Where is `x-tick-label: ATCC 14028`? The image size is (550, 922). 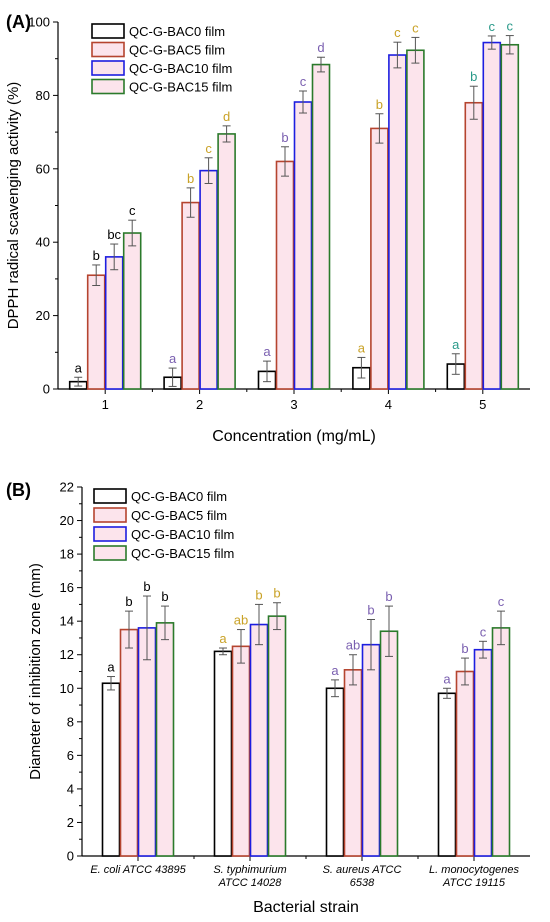
x-tick-label: ATCC 14028 is located at coordinates (250, 883).